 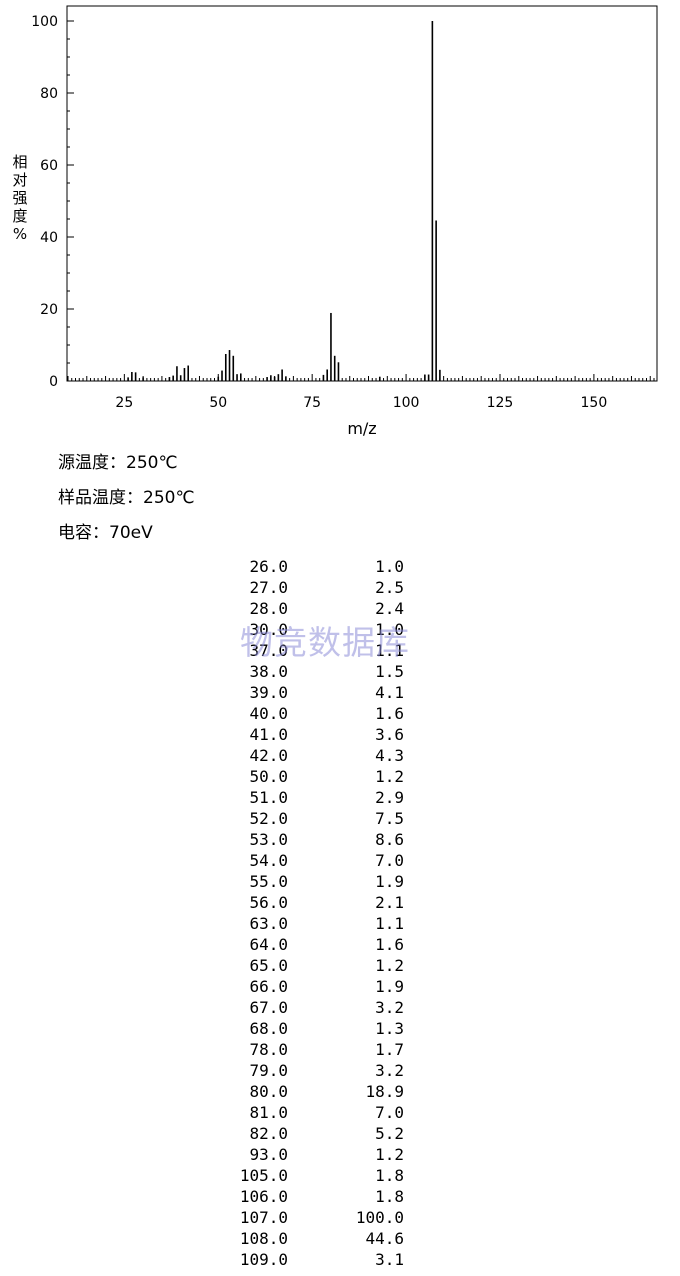 What do you see at coordinates (310, 566) in the screenshot?
I see `table-row: 26.0 1.0` at bounding box center [310, 566].